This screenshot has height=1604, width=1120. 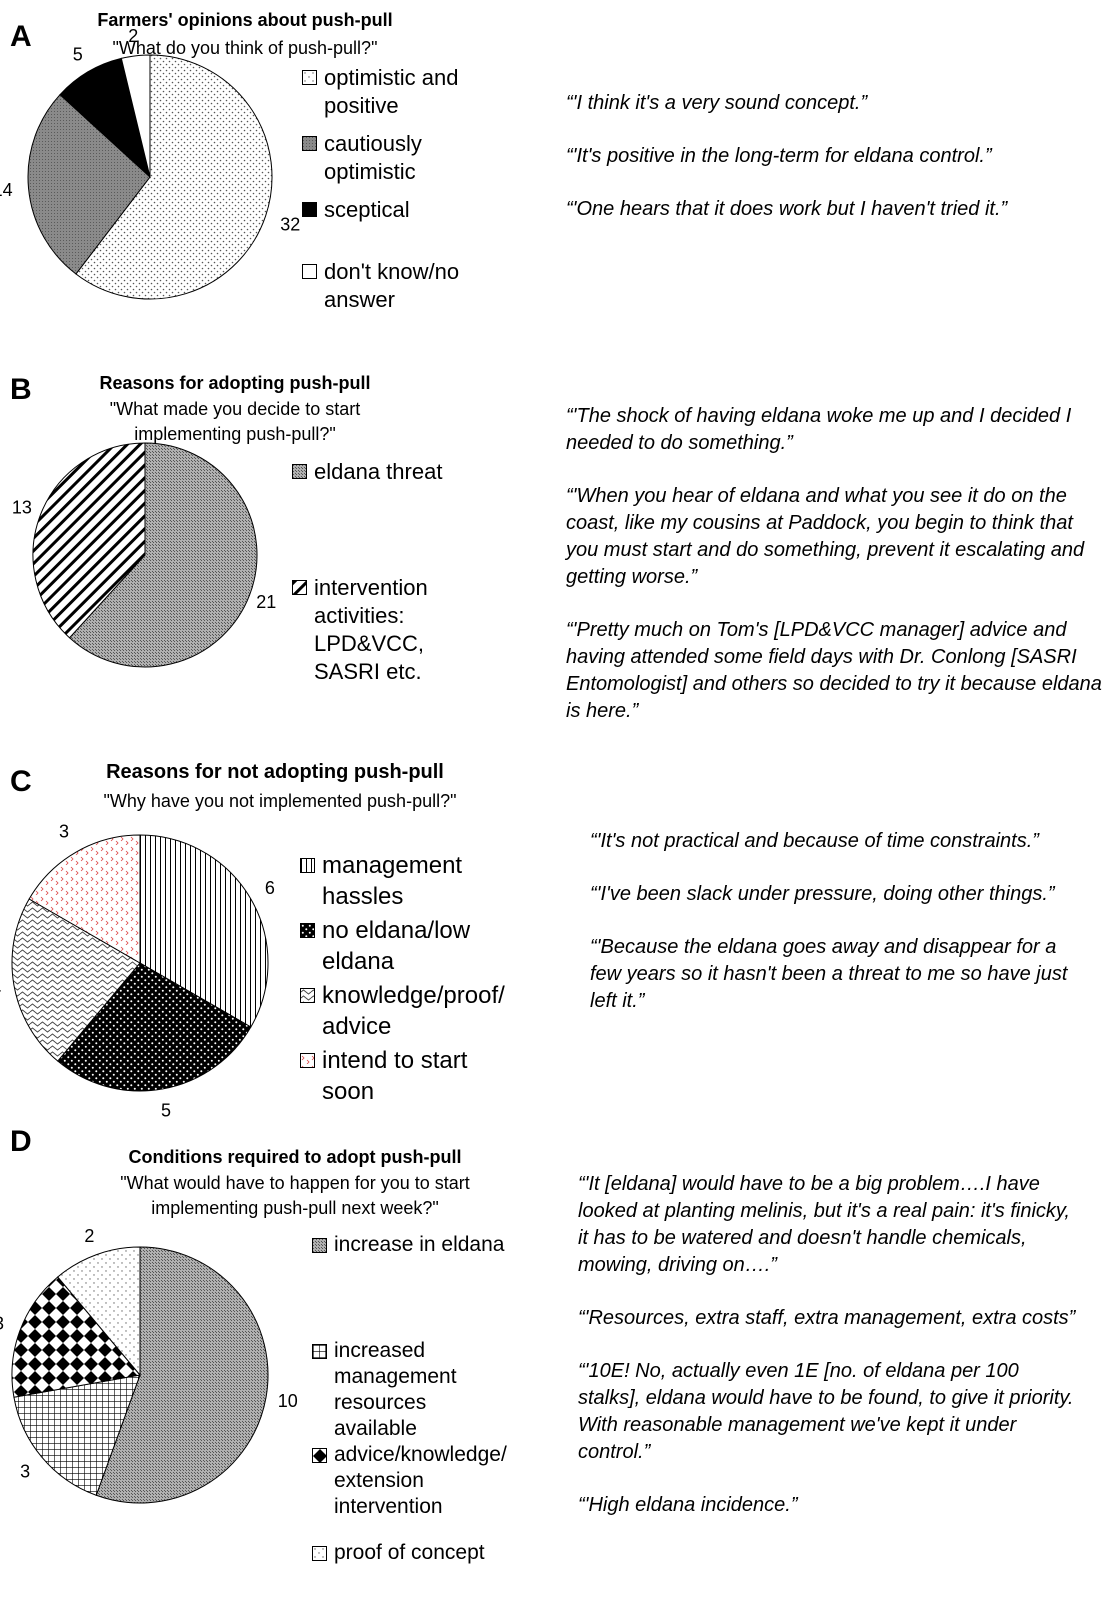 I want to click on legend-item: optimistic and positive, so click(x=400, y=92).